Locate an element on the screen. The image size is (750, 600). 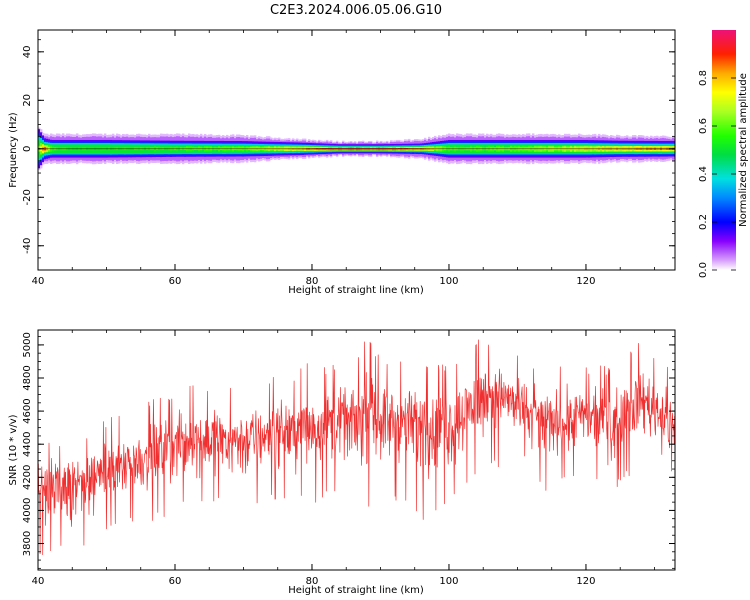
spectrogram-image is located at coordinates (356, 148).